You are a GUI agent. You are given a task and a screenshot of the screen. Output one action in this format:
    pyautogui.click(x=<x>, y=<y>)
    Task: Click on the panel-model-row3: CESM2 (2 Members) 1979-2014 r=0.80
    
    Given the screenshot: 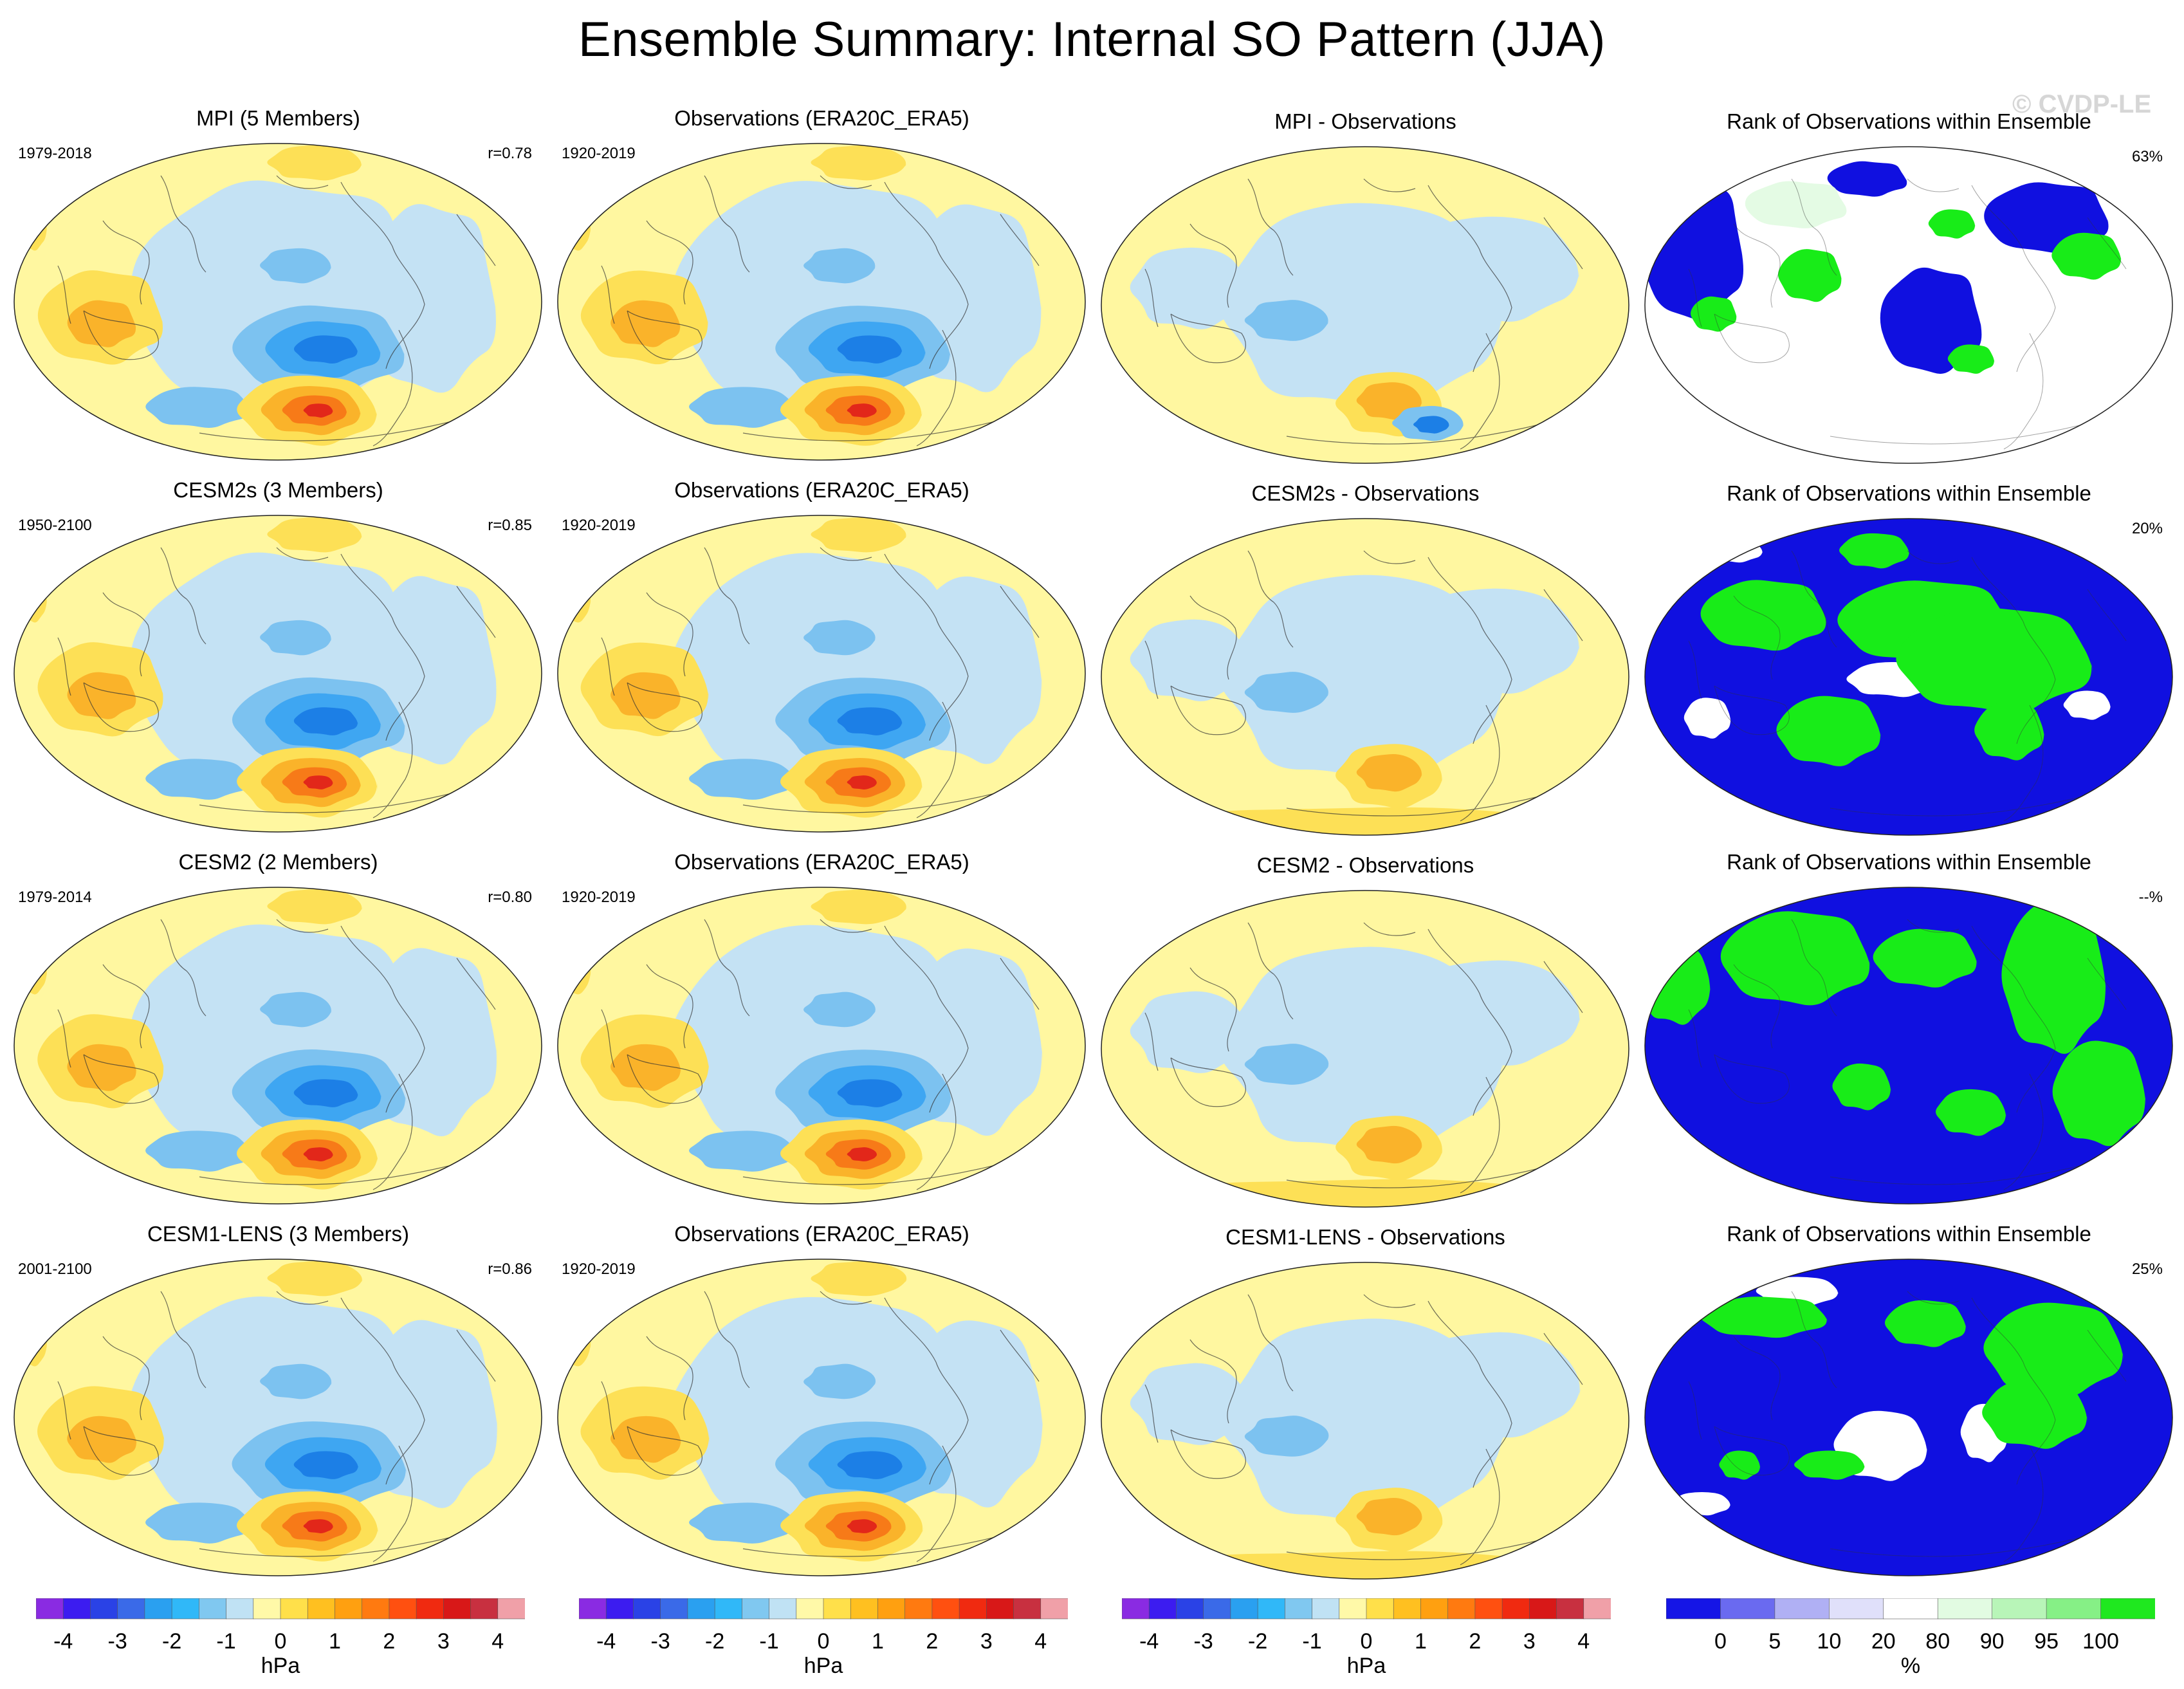 What is the action you would take?
    pyautogui.click(x=278, y=1030)
    